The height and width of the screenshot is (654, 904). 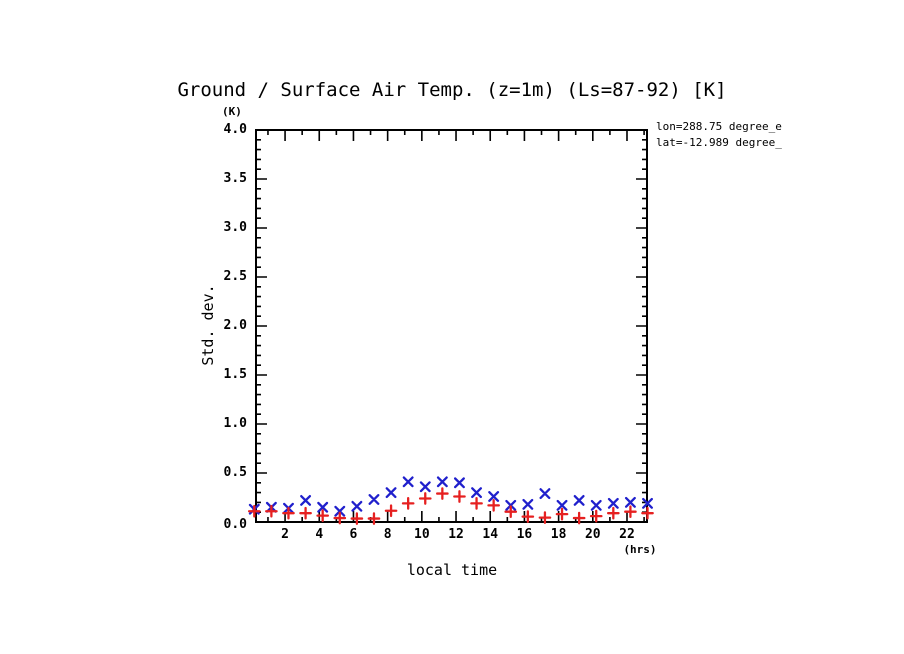 I want to click on y-tick-label: 2.5, so click(x=235, y=276).